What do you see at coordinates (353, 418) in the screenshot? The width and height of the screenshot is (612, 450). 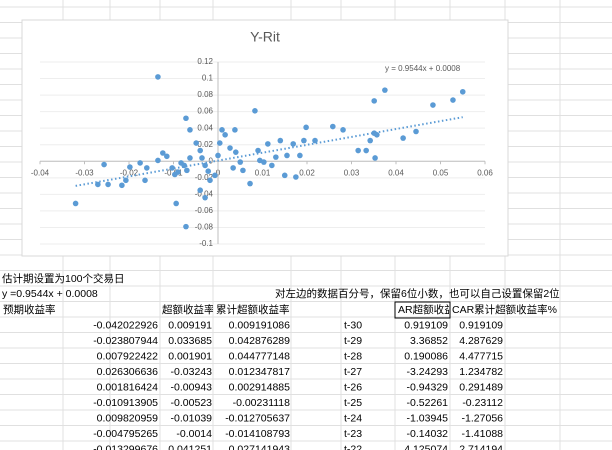 I see `cell: t-24` at bounding box center [353, 418].